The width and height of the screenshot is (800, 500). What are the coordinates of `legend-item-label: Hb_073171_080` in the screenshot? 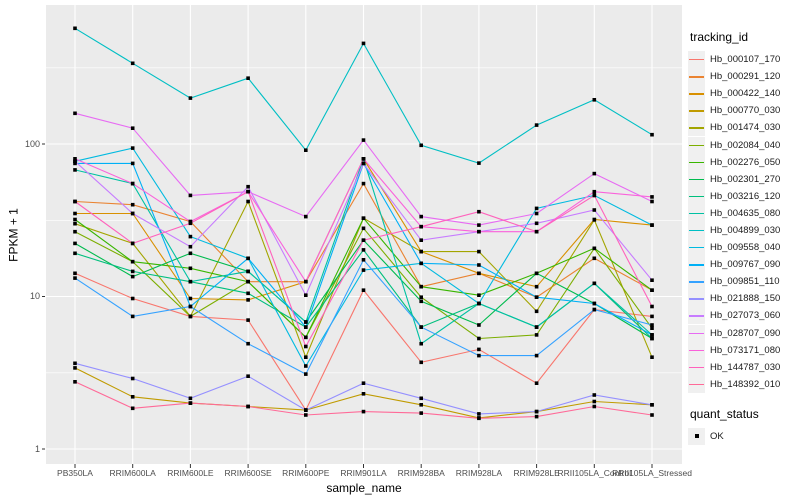 It's located at (745, 350).